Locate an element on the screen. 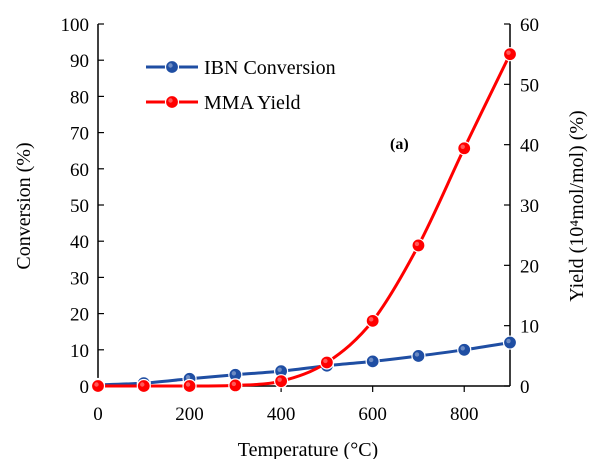 This screenshot has height=464, width=590. legend-label-mma-yield: MMA Yield is located at coordinates (252, 103).